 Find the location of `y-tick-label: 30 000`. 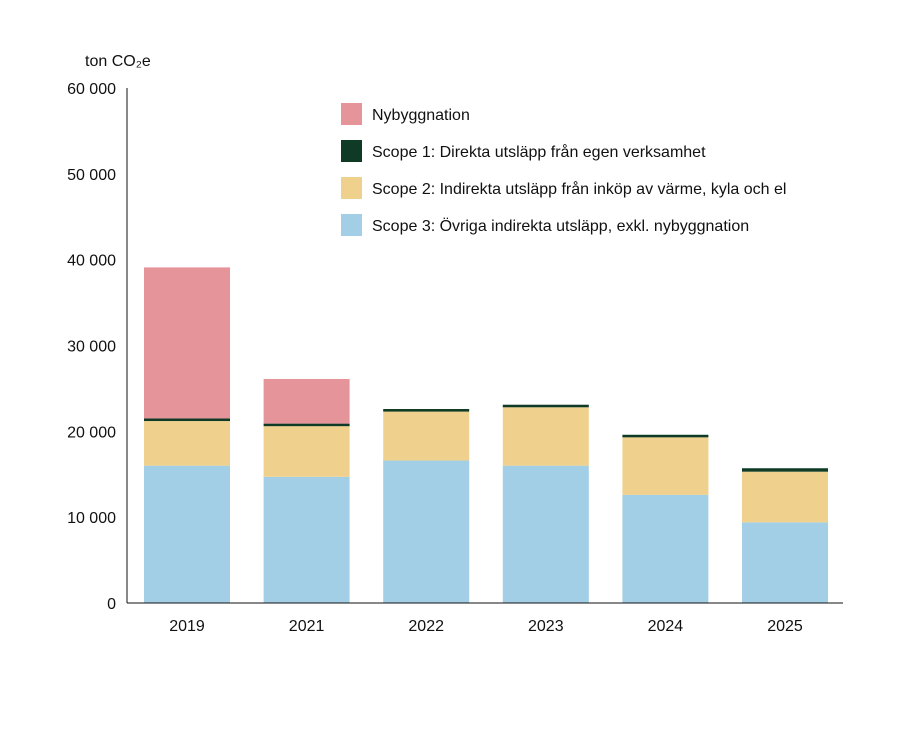

y-tick-label: 30 000 is located at coordinates (91, 347).